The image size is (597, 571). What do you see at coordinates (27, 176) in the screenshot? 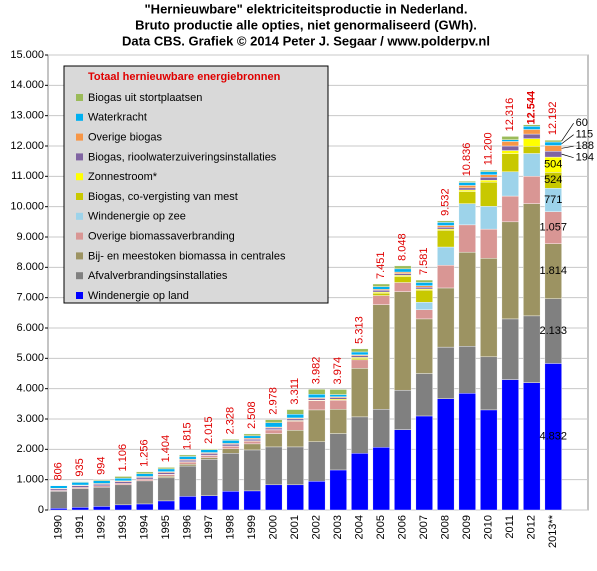
I see `y-tick-label: 11.000` at bounding box center [27, 176].